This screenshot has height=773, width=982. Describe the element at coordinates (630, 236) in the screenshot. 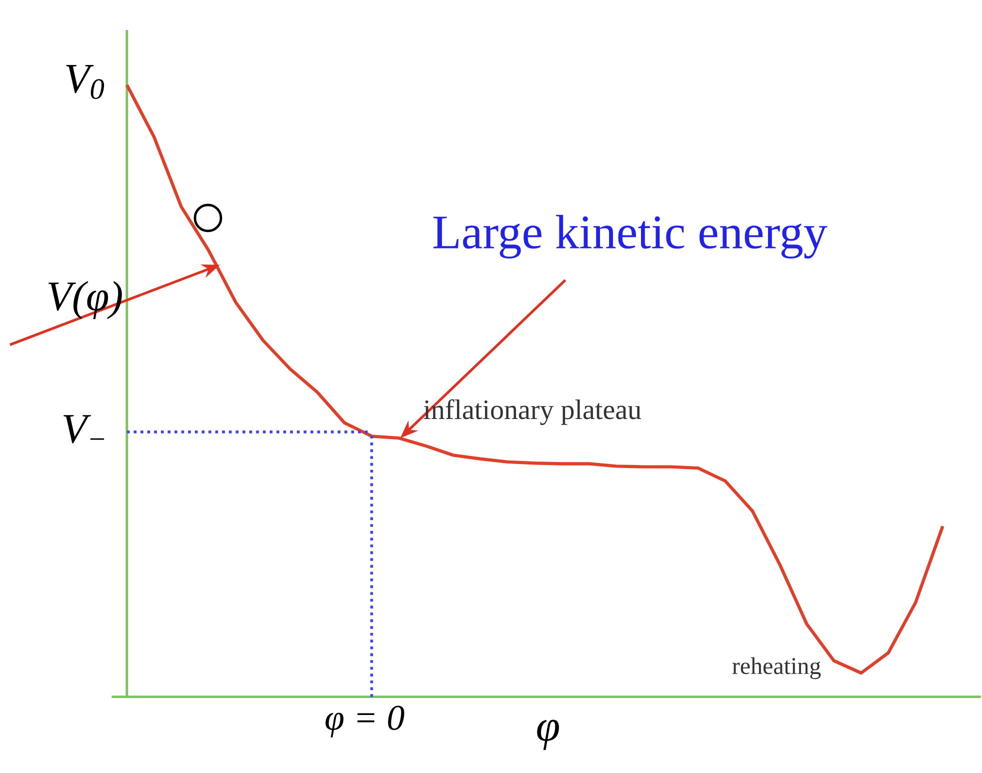

I see `annotation: Large kinetic energy` at that location.